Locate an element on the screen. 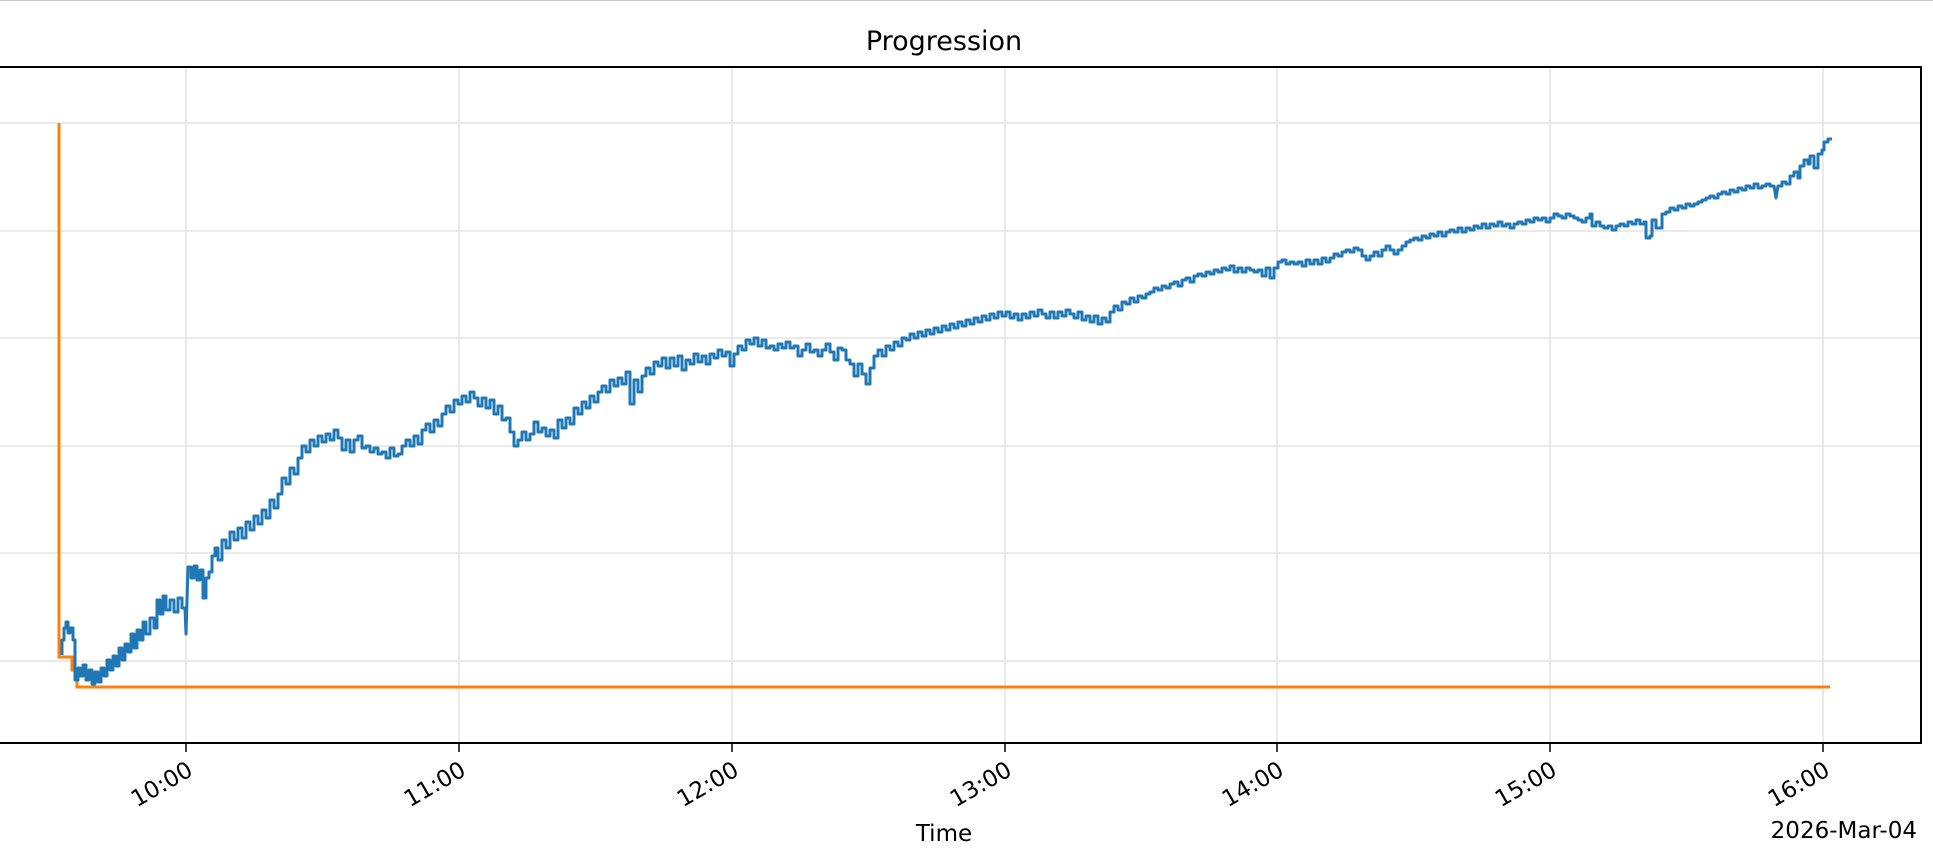 This screenshot has height=859, width=1933. x-axis-ticks is located at coordinates (1004, 747).